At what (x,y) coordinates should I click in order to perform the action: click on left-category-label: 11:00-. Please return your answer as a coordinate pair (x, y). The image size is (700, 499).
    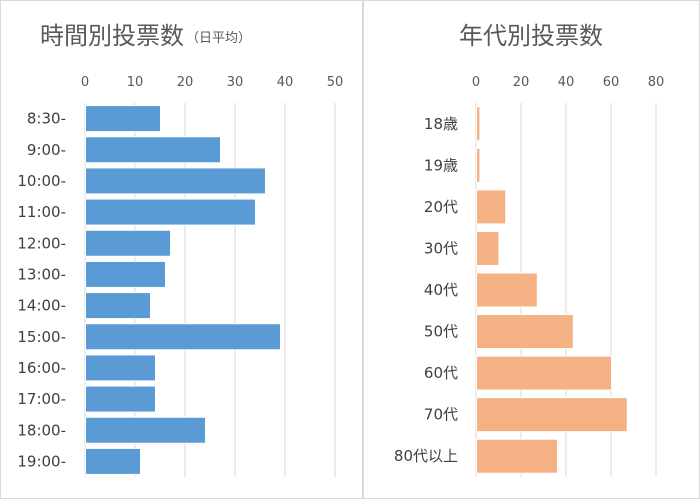
    Looking at the image, I should click on (41, 212).